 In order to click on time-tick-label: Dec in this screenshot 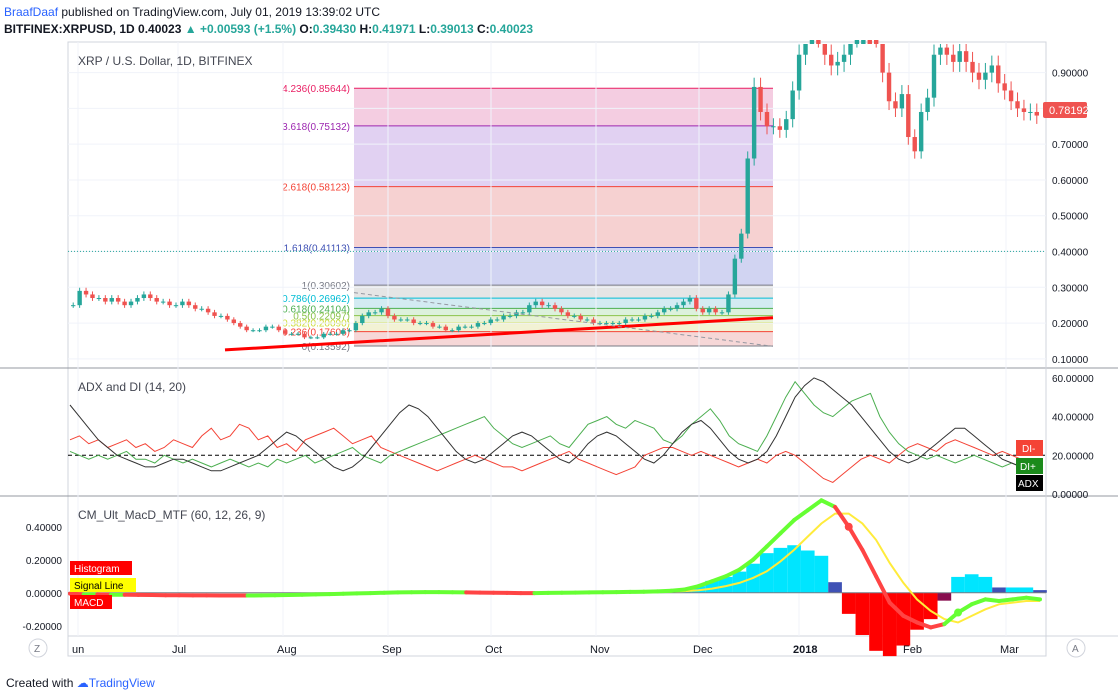, I will do `click(703, 650)`.